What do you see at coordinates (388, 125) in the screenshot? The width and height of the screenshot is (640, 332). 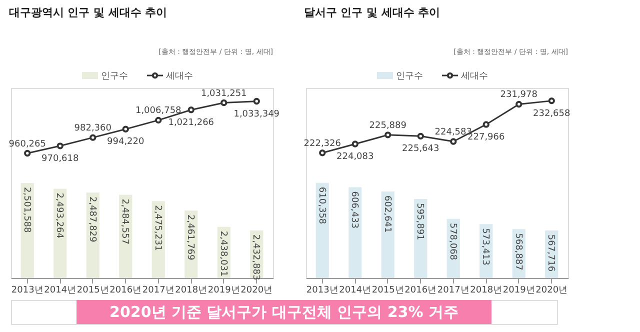 I see `data-label: 225,889` at bounding box center [388, 125].